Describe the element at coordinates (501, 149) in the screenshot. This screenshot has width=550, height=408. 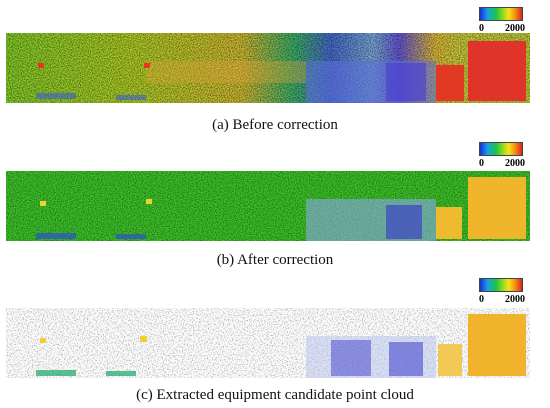
I see `colorbar-b` at that location.